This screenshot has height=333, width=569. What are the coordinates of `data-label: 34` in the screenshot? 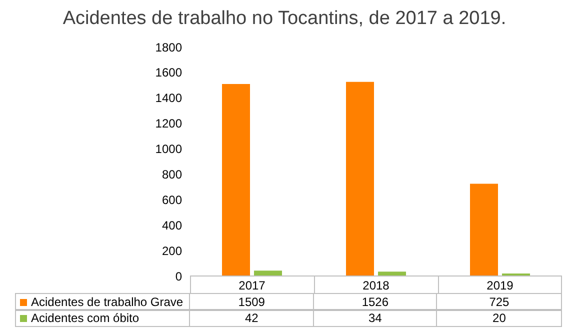 It's located at (376, 318).